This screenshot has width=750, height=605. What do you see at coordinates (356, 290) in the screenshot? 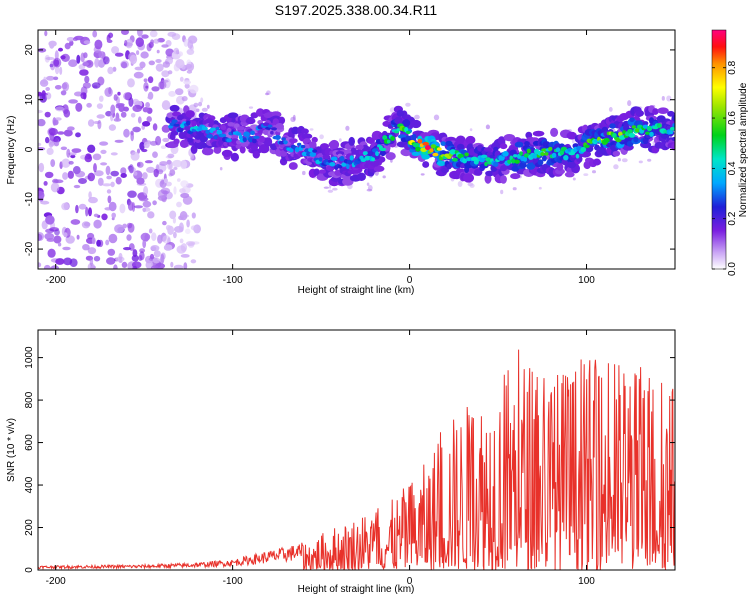
I see `spectrogram-x-label: Height of straight line (km)` at bounding box center [356, 290].